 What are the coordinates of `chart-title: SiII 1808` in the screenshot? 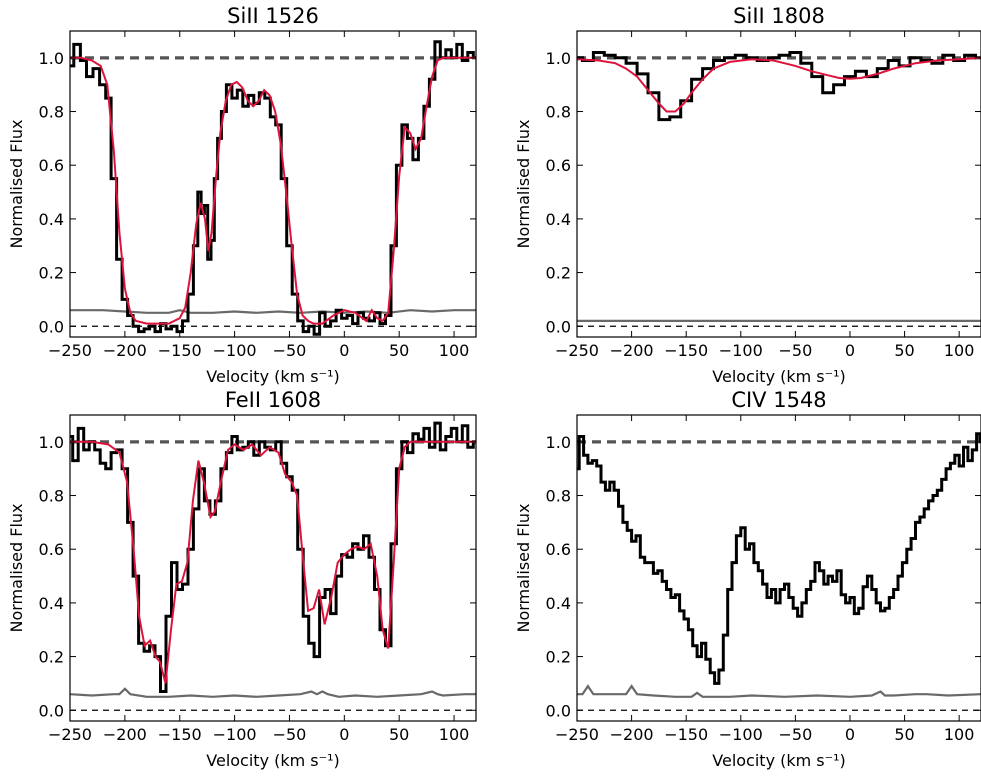 It's located at (779, 16).